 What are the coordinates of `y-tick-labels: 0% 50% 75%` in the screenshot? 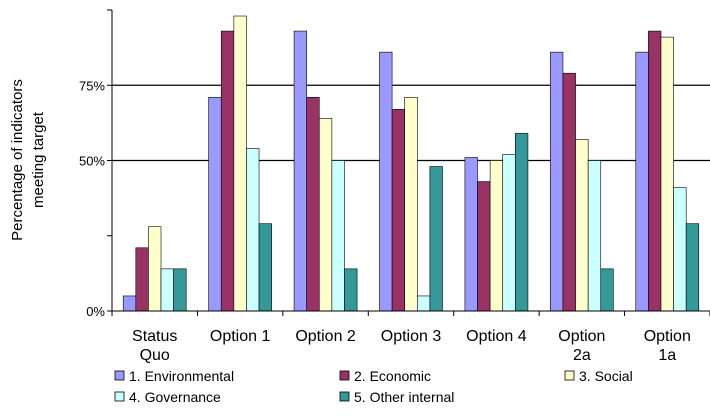 It's located at (92, 198).